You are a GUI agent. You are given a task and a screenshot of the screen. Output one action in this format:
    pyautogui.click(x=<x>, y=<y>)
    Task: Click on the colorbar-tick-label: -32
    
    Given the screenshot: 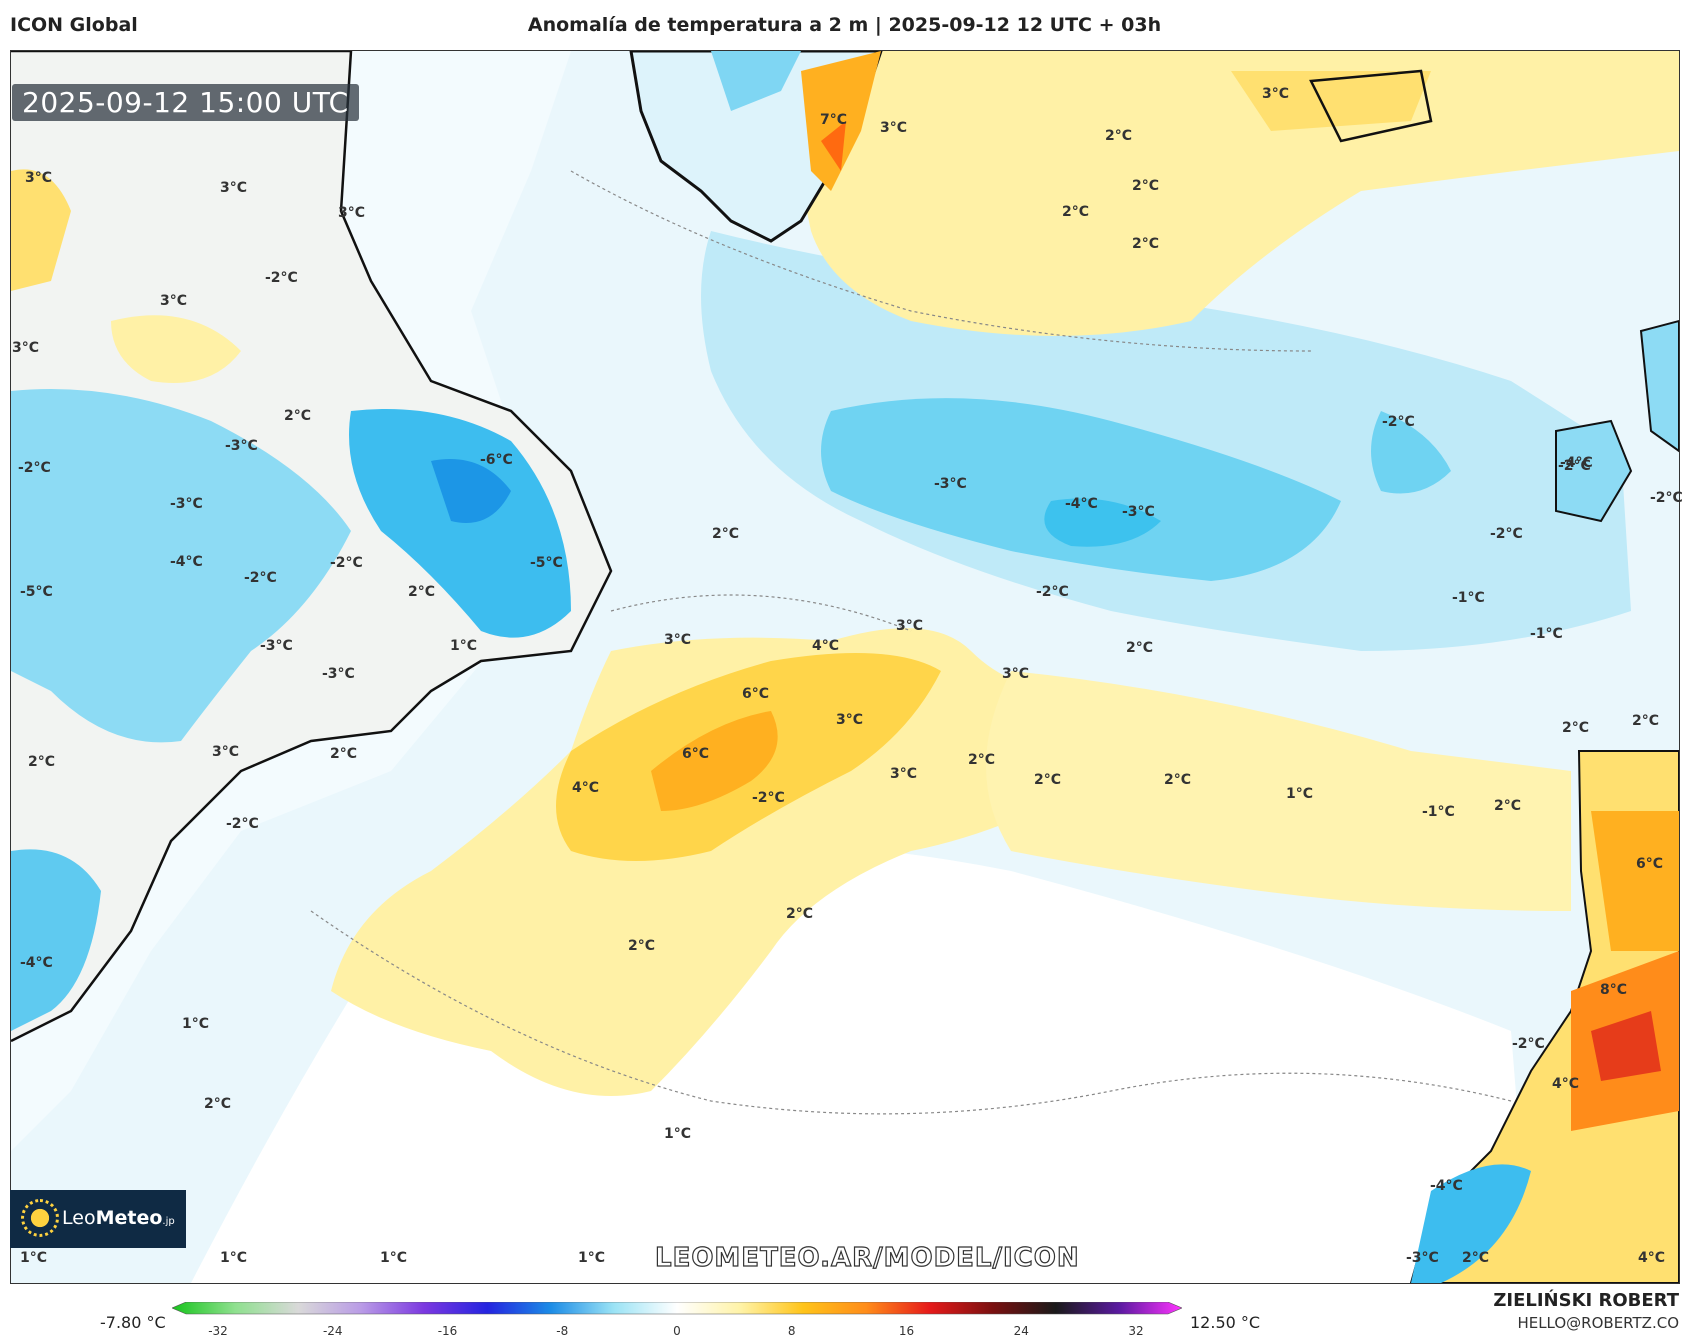 What is the action you would take?
    pyautogui.click(x=218, y=1331)
    